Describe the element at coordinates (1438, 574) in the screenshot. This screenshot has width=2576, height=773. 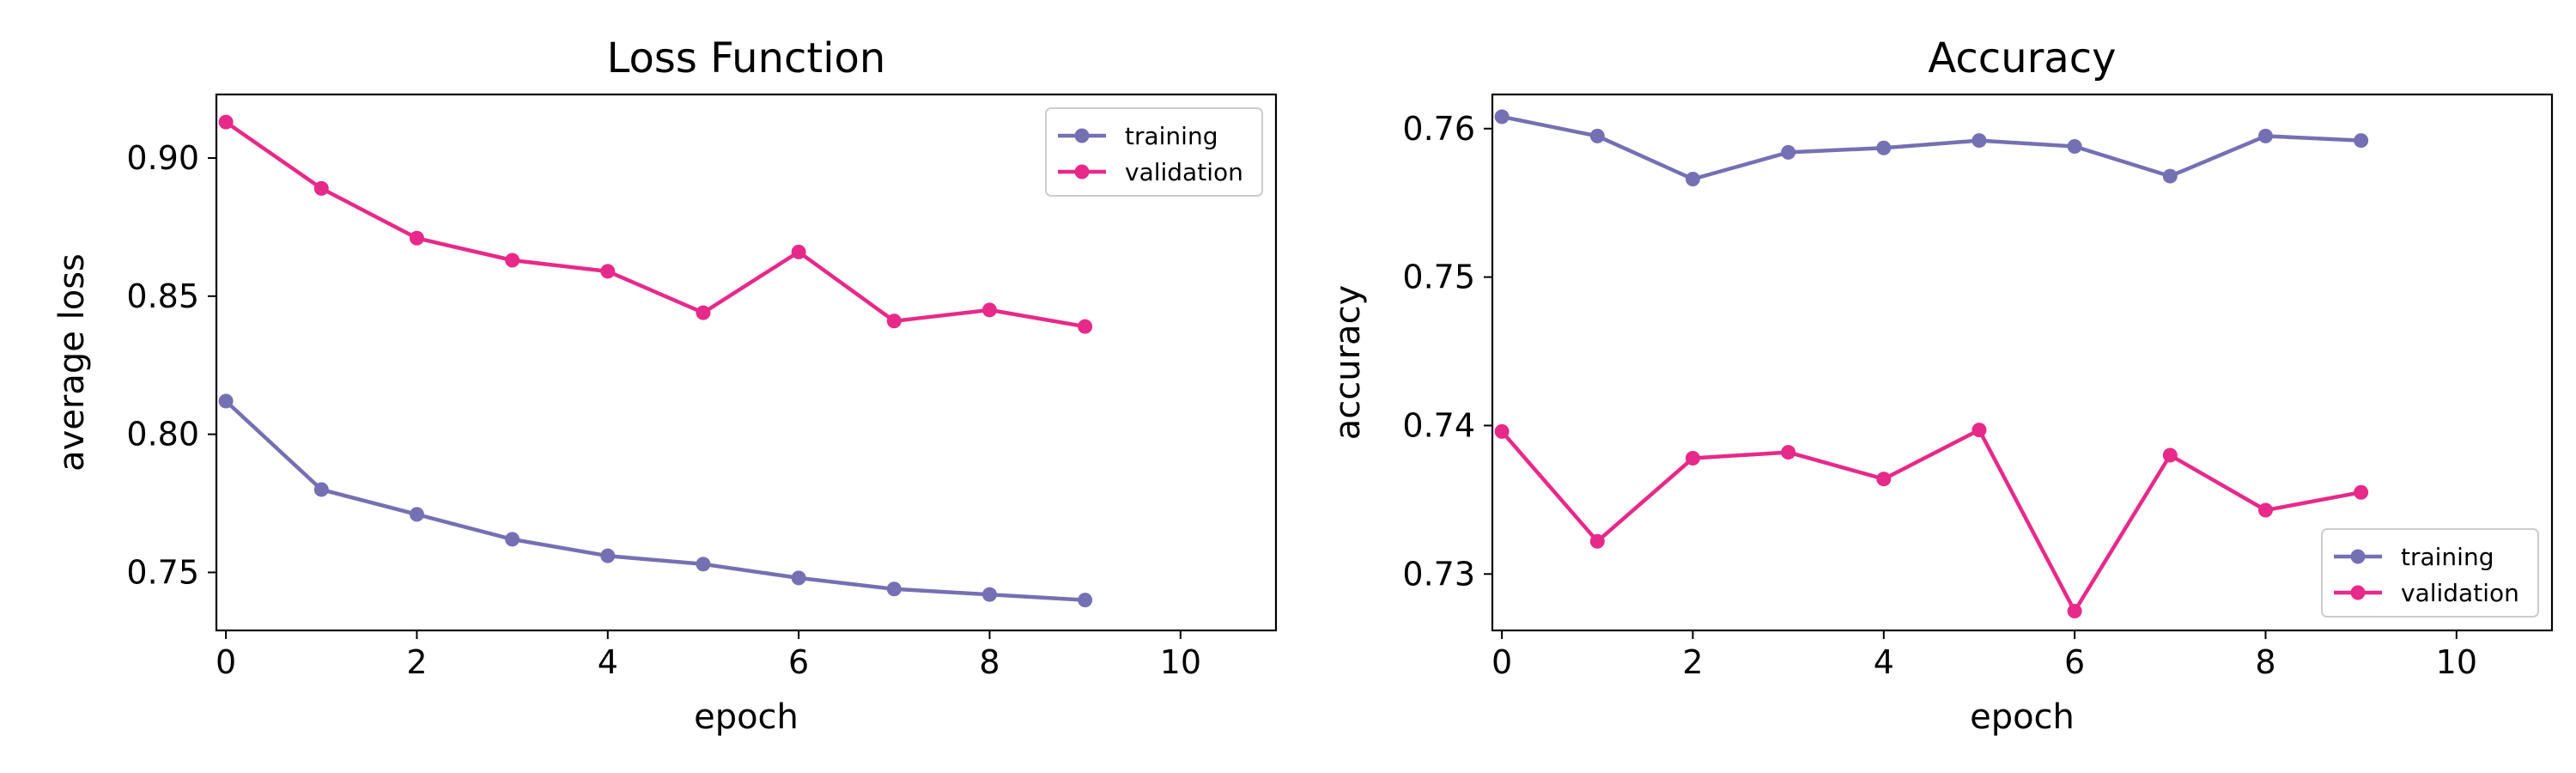
I see `y-tick-label: 0.73` at that location.